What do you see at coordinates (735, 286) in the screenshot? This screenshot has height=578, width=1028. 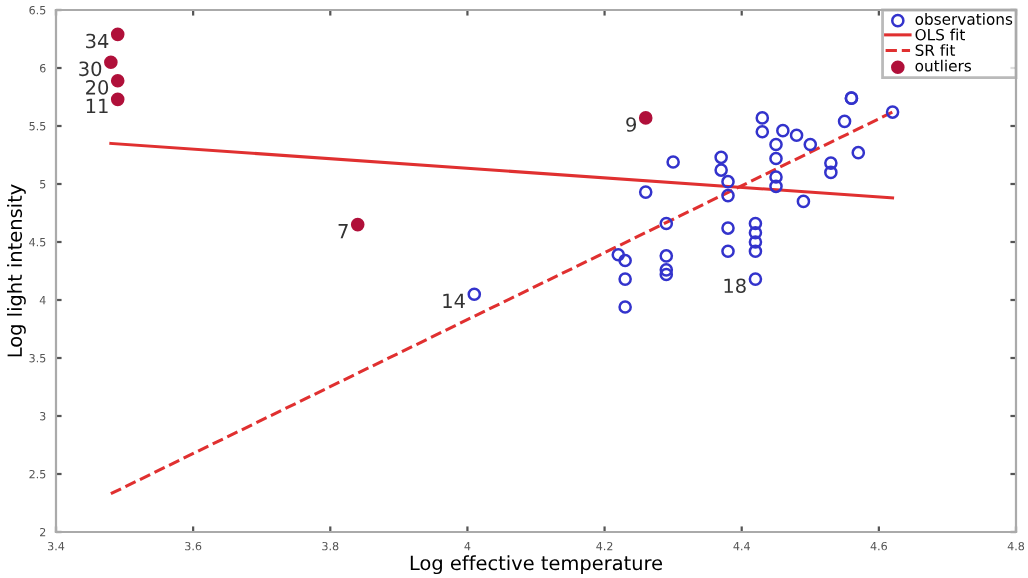 I see `annotation: 18` at bounding box center [735, 286].